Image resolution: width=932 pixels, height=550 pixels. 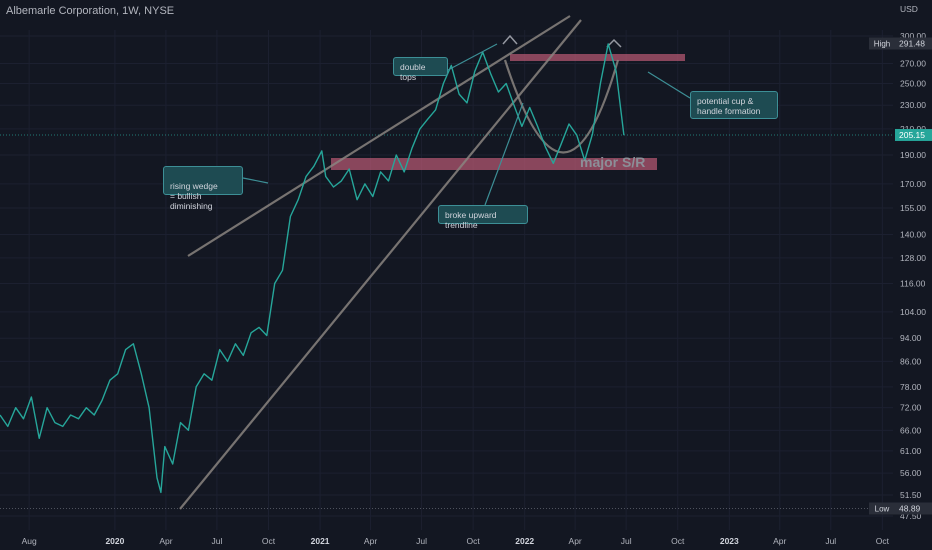 I want to click on high-badge-value-box, so click(x=913, y=43).